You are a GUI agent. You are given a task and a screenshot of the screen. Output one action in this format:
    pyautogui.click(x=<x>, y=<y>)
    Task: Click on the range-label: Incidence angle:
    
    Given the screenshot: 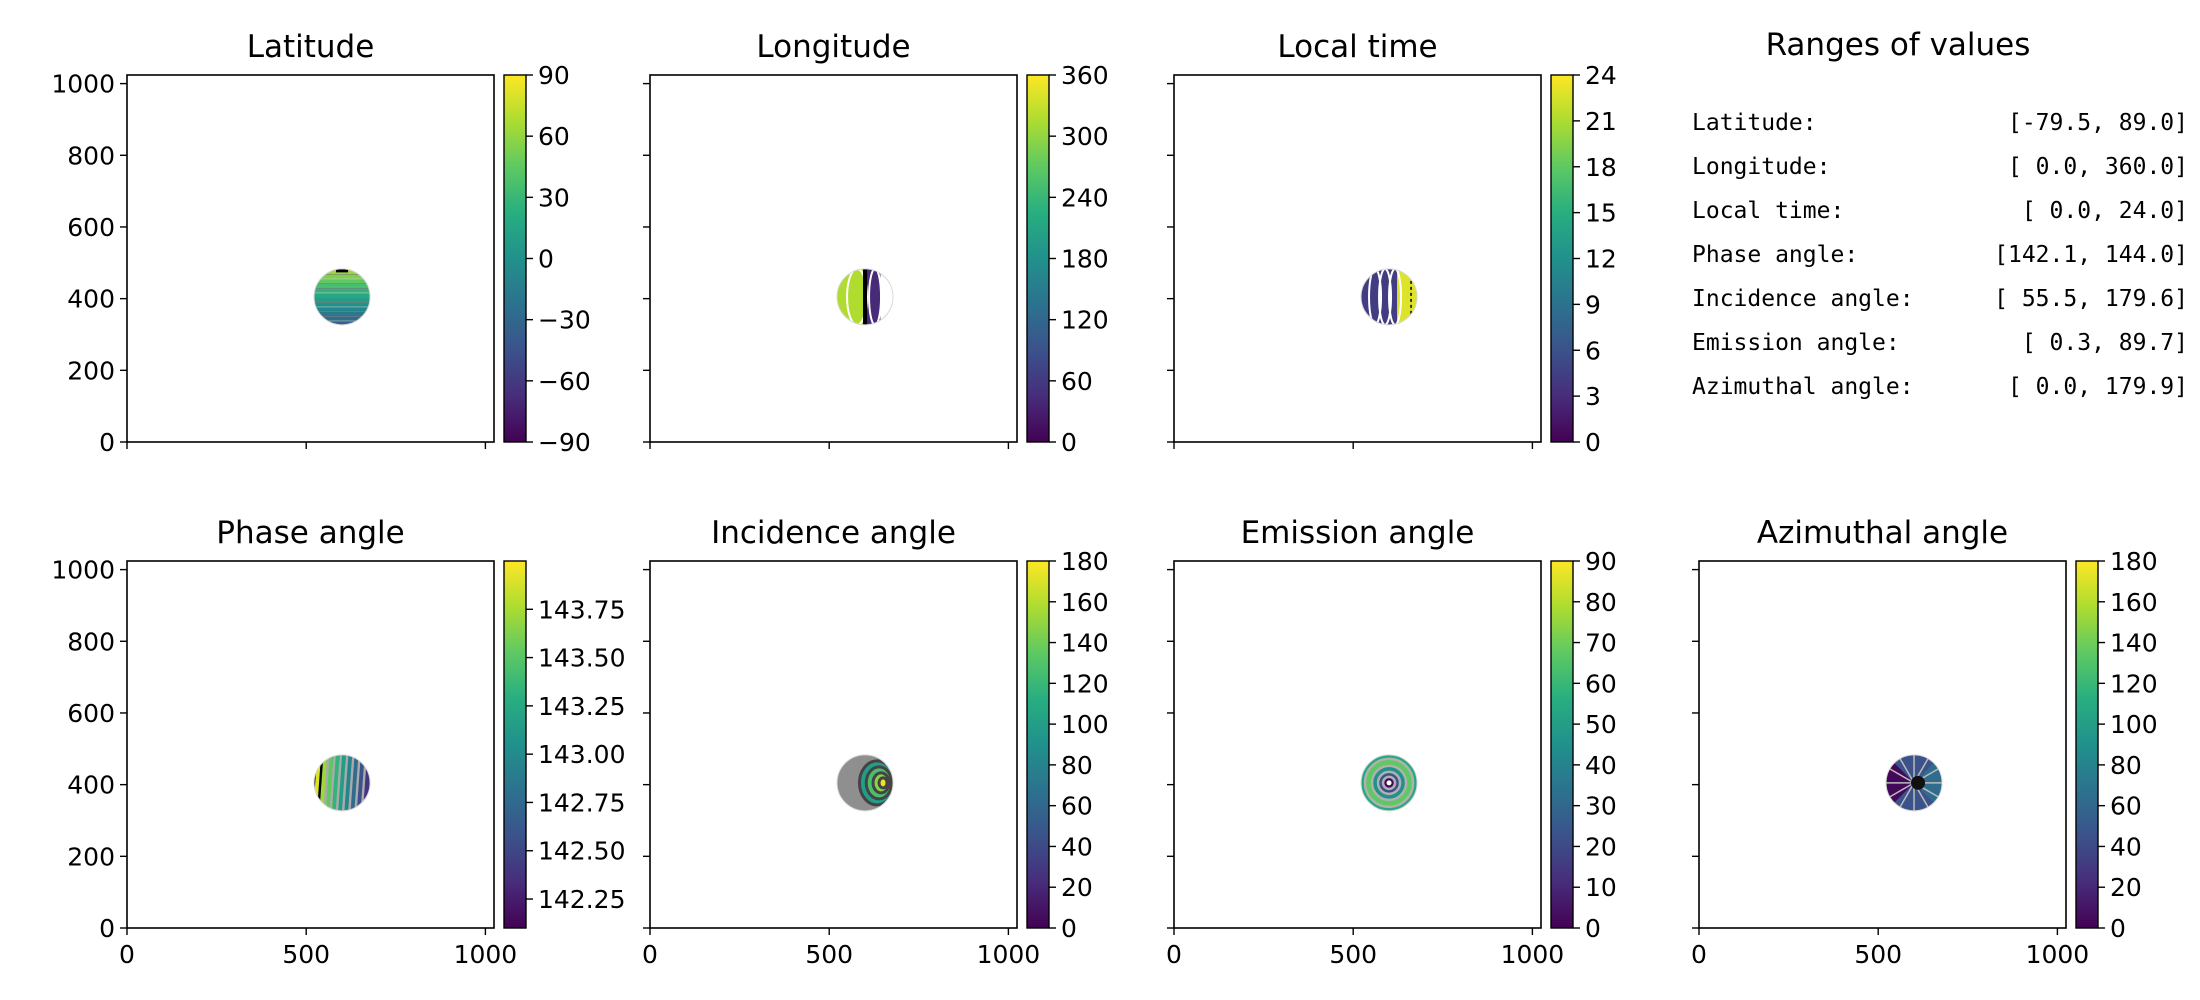 What is the action you would take?
    pyautogui.click(x=1803, y=299)
    